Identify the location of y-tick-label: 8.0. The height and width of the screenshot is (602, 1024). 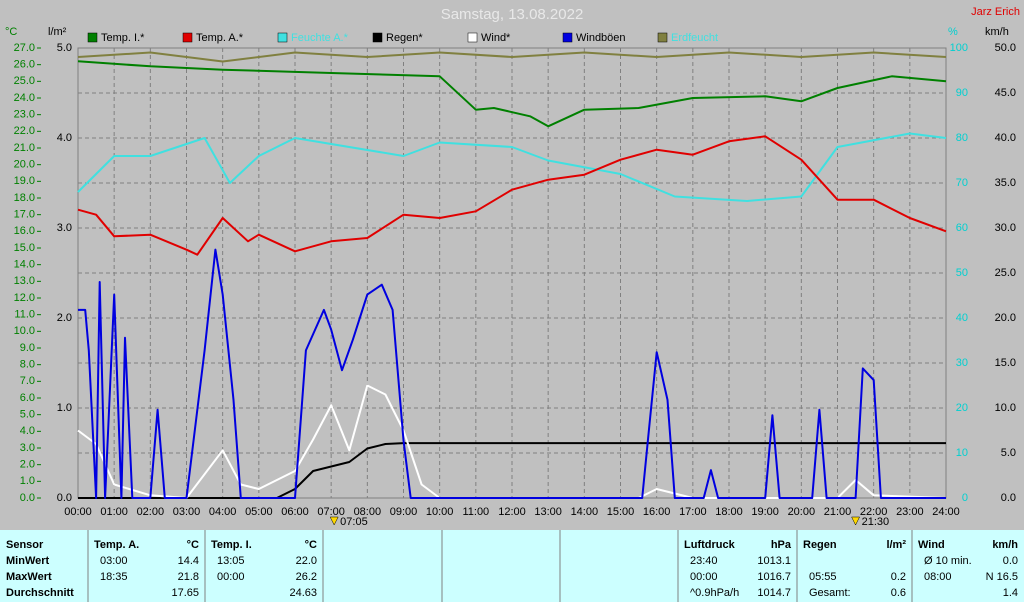
(27, 365).